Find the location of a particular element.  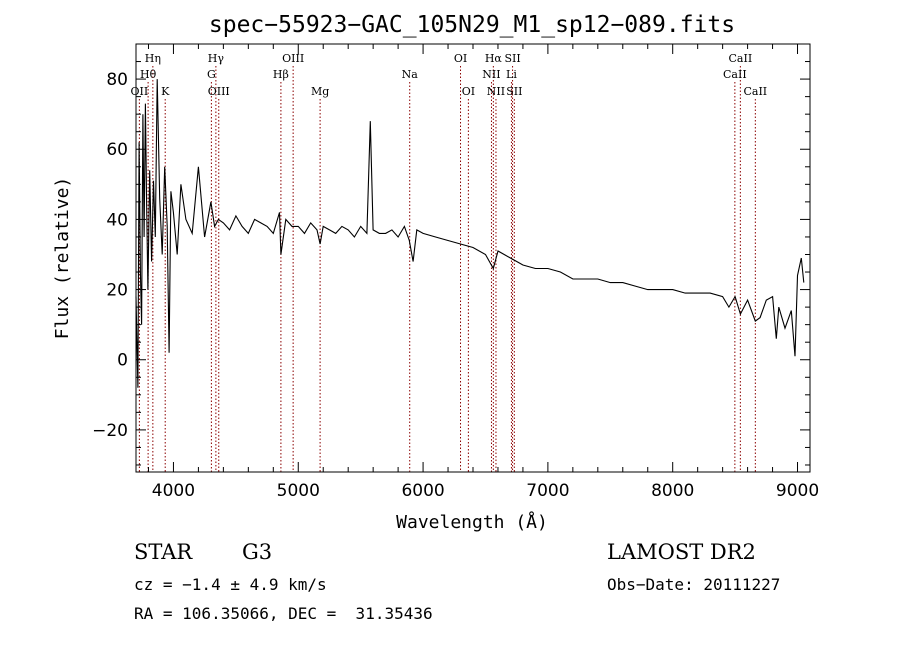

x-axis-label: Wavelength (Å) is located at coordinates (472, 522).